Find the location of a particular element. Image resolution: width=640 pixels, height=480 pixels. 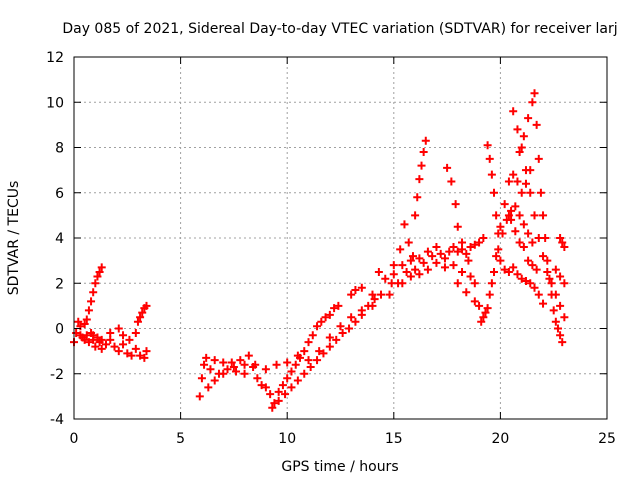

x-axis-label: GPS time / hours is located at coordinates (339, 467).